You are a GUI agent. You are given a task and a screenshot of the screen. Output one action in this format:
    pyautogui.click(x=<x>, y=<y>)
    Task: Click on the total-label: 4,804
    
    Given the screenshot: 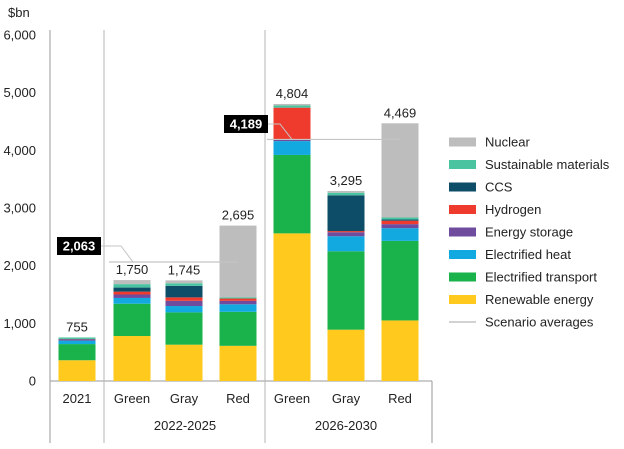 What is the action you would take?
    pyautogui.click(x=292, y=93)
    